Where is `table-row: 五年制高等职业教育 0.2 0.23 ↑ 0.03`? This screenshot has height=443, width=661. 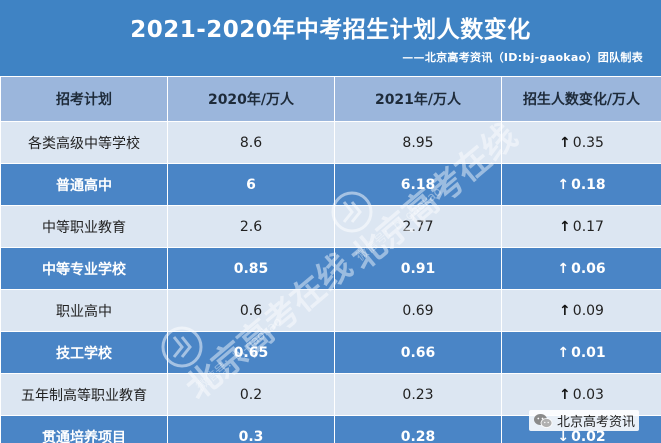 table-row: 五年制高等职业教育 0.2 0.23 ↑ 0.03 is located at coordinates (330, 394).